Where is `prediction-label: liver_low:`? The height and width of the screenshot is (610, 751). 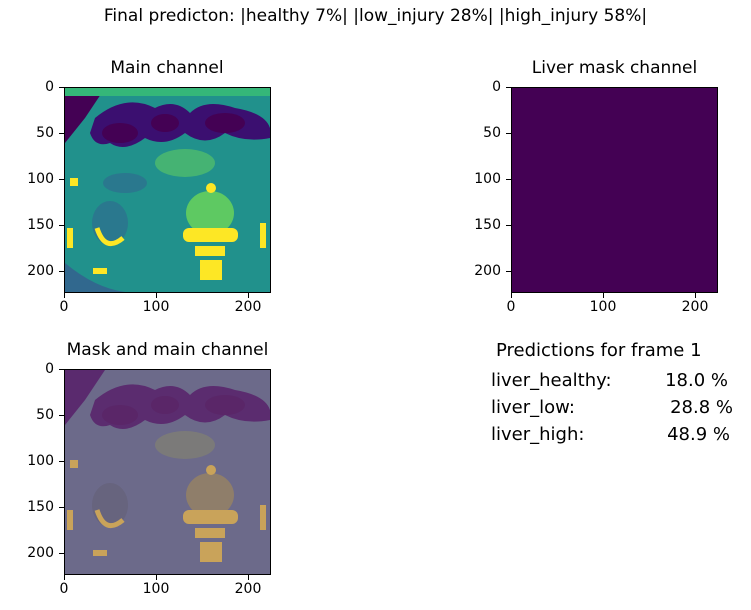 prediction-label: liver_low: is located at coordinates (533, 407).